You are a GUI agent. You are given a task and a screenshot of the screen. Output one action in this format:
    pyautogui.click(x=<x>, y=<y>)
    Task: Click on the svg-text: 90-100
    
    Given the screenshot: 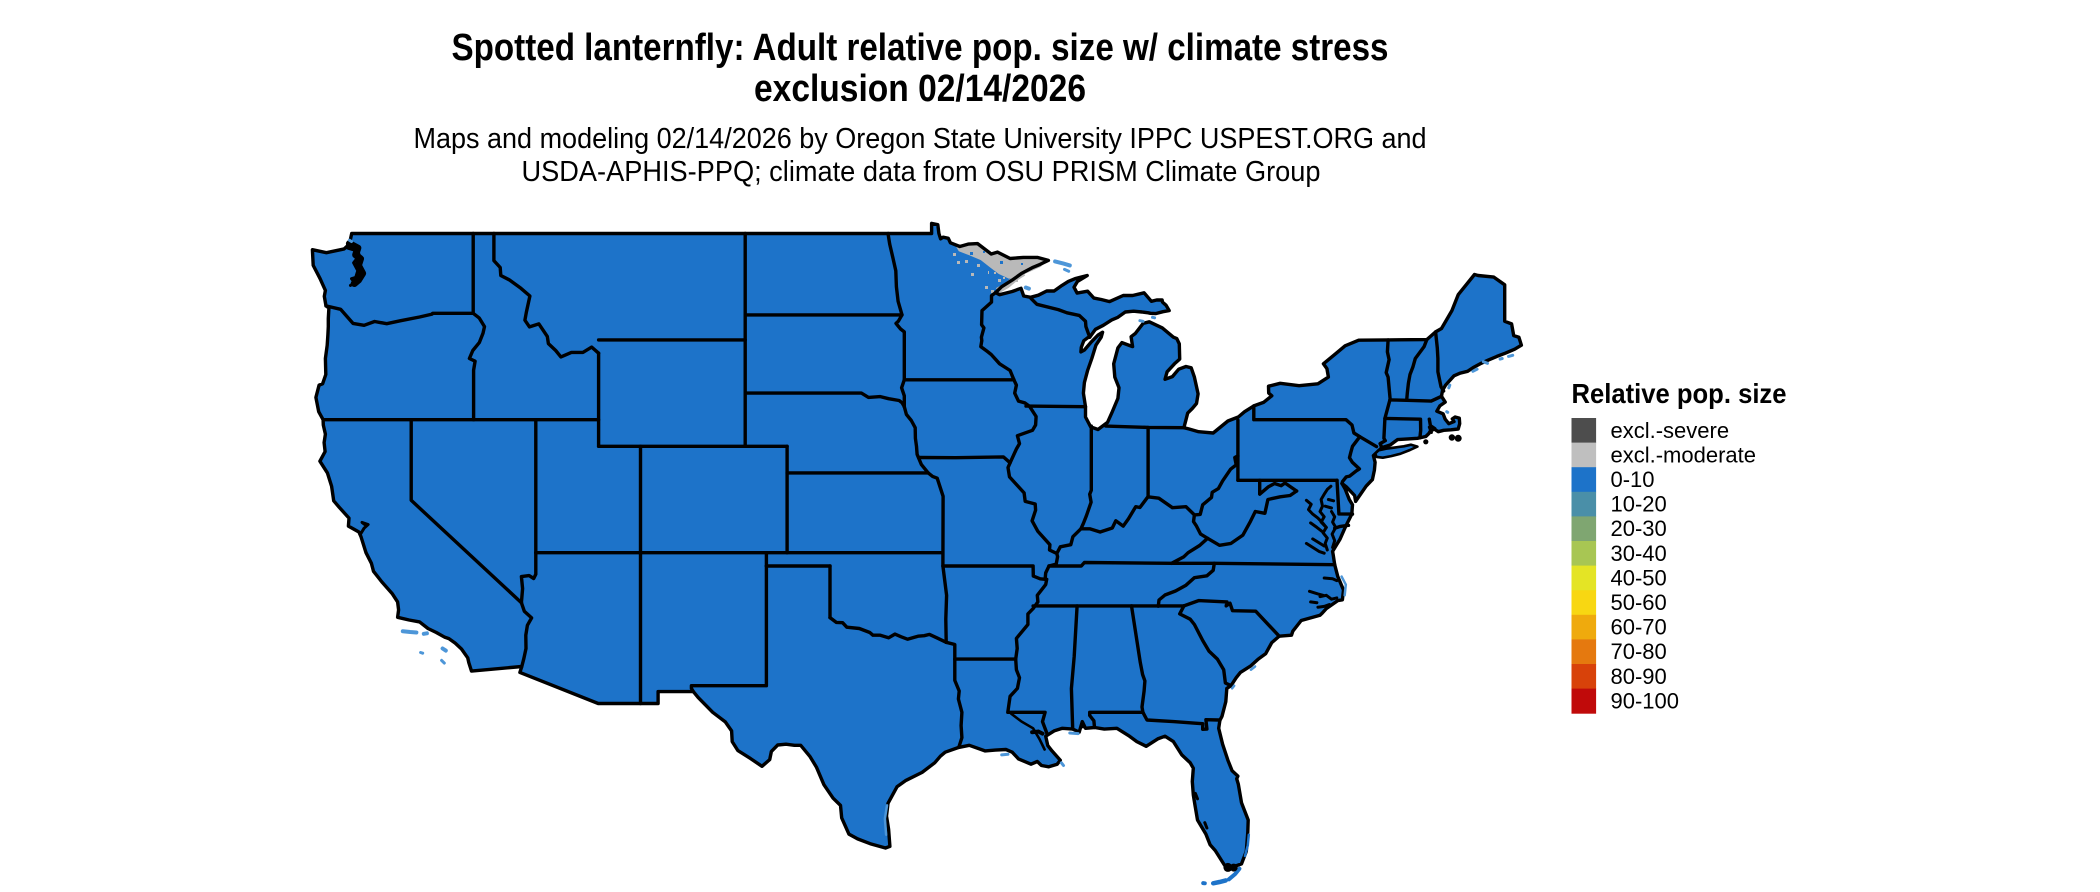 What is the action you would take?
    pyautogui.click(x=1645, y=700)
    